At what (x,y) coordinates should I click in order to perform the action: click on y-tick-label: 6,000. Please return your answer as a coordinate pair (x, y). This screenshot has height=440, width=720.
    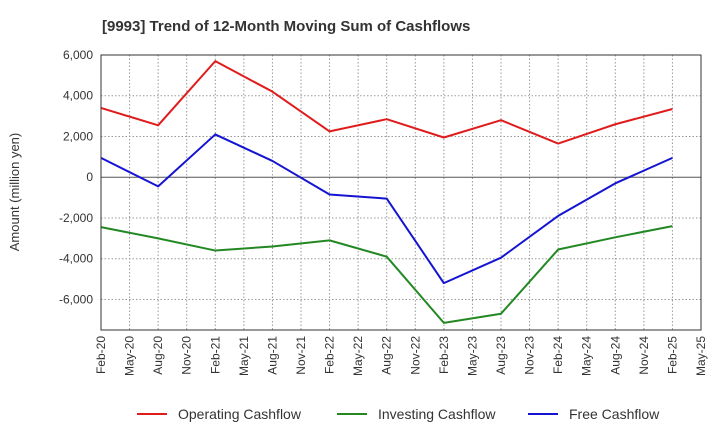
    Looking at the image, I should click on (78, 55).